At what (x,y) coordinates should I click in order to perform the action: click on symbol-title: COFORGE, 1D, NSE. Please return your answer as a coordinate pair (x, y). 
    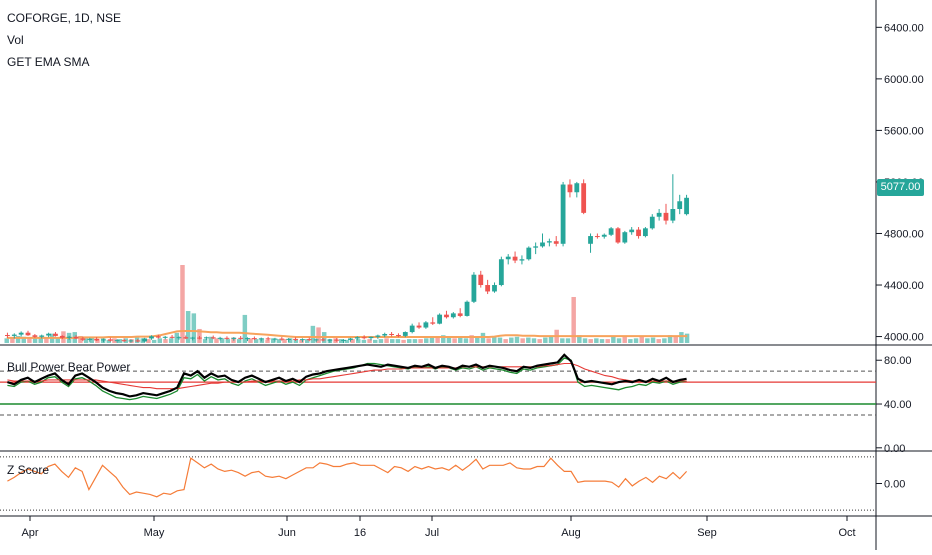
    Looking at the image, I should click on (64, 18).